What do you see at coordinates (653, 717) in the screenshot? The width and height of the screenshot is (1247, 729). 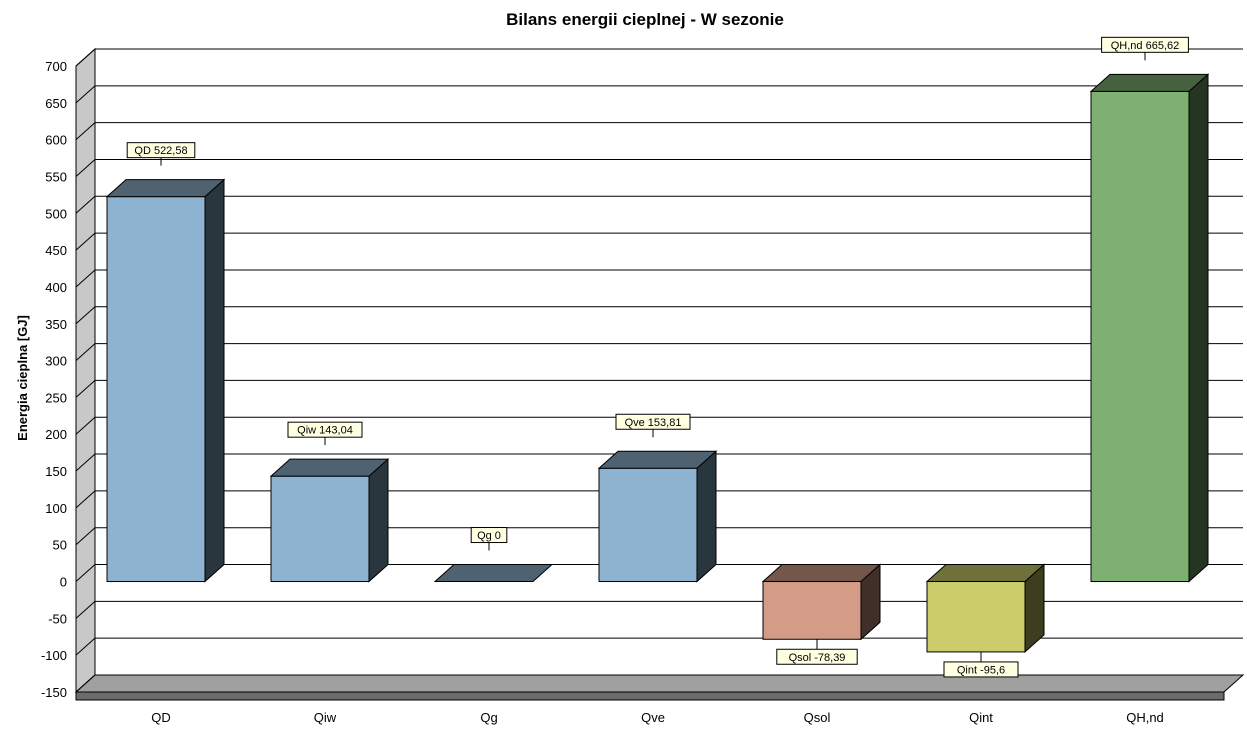 I see `x-tick-label: Qve` at bounding box center [653, 717].